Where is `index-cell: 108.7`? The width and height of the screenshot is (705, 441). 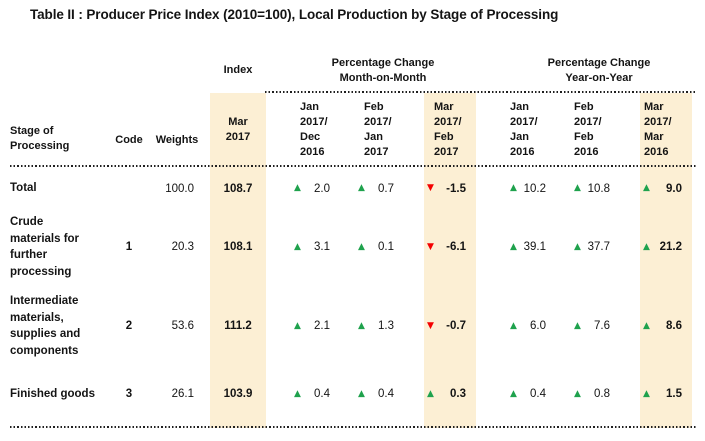
index-cell: 108.7 is located at coordinates (238, 188).